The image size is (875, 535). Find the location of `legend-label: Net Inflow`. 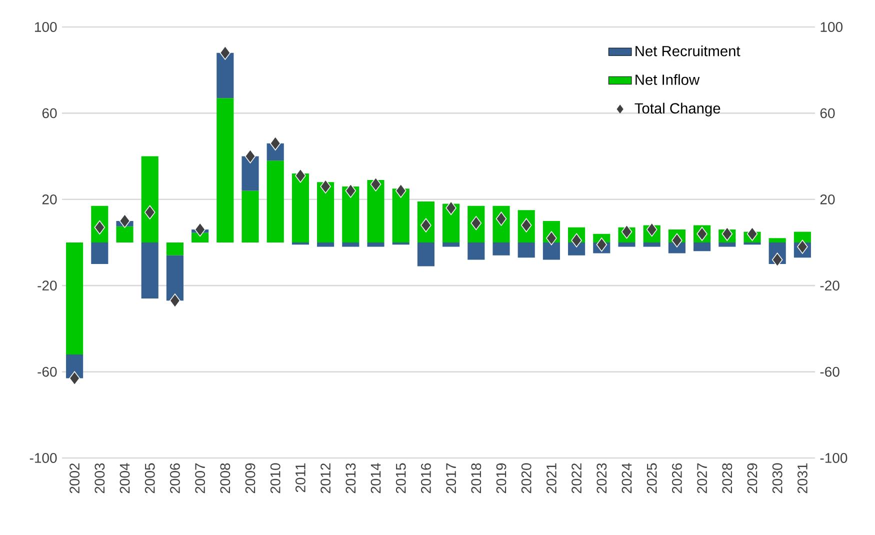

legend-label: Net Inflow is located at coordinates (668, 79).